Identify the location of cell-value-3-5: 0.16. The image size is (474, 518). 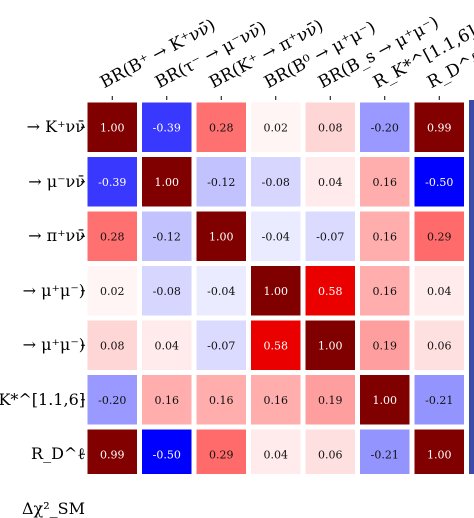
(385, 291).